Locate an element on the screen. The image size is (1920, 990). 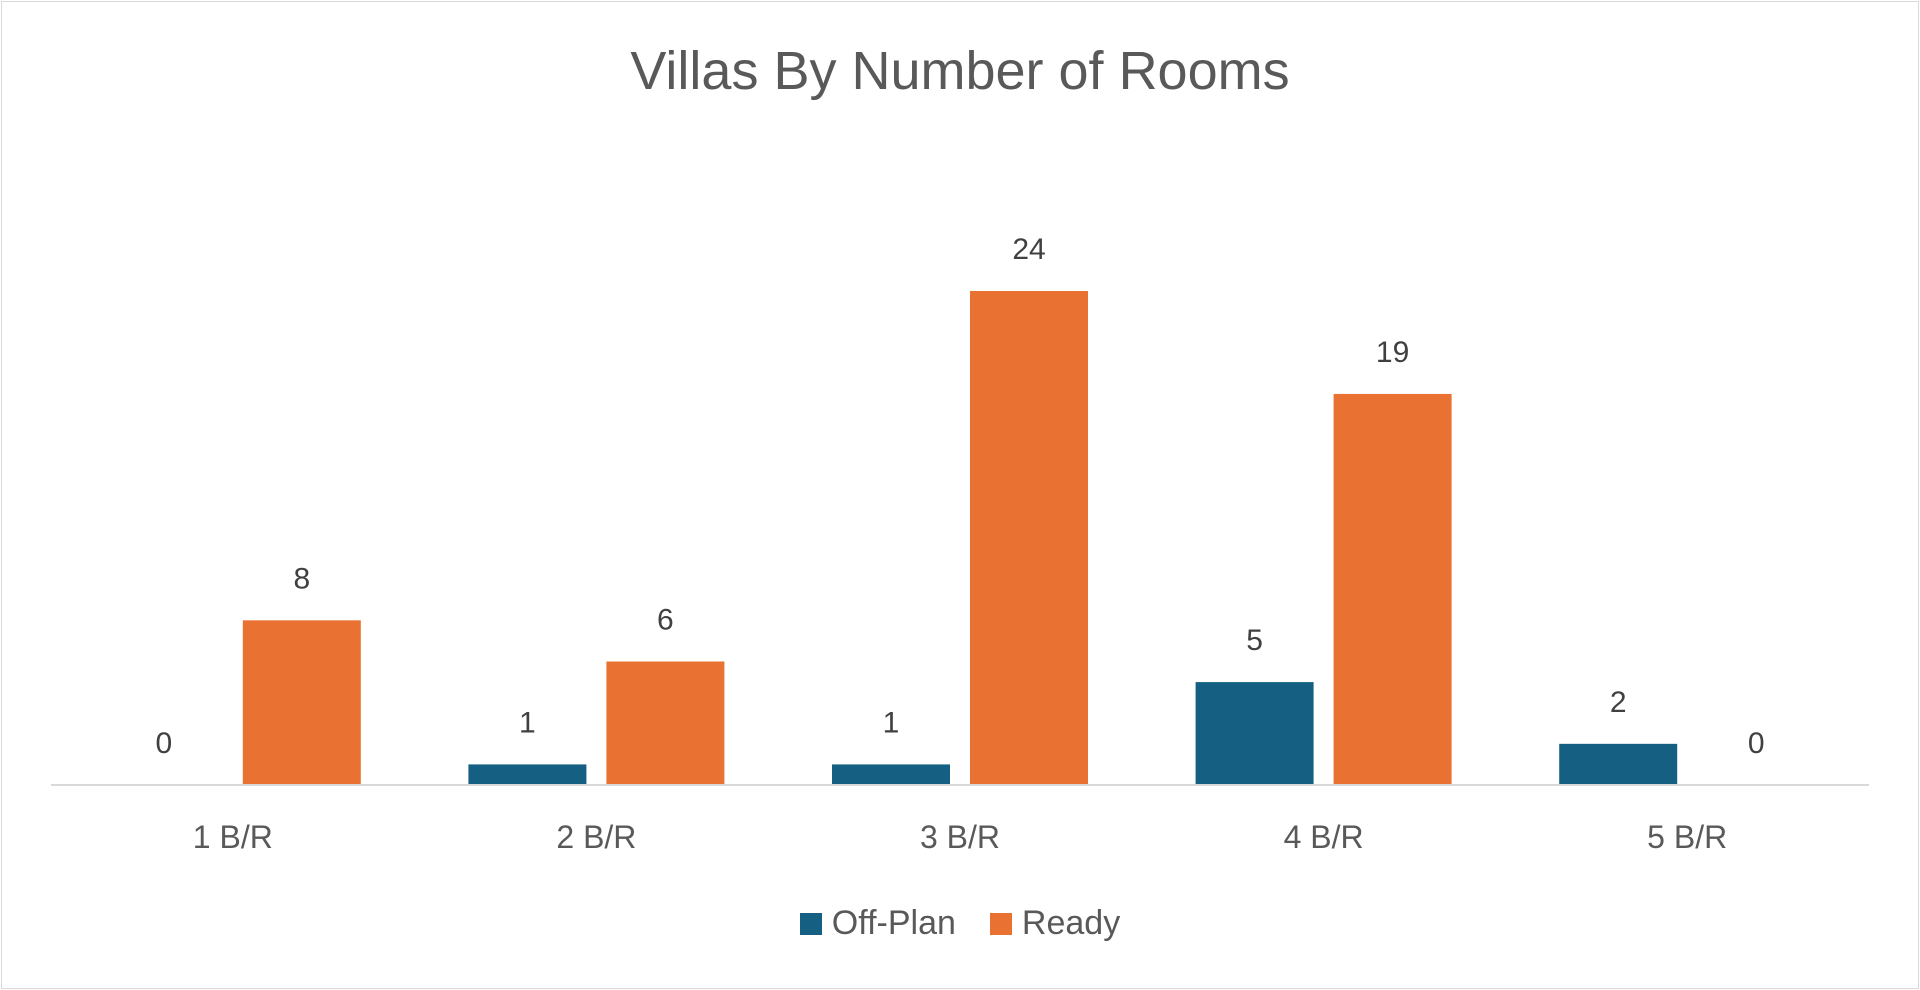
bar-off-plan-3-b-r is located at coordinates (891, 774).